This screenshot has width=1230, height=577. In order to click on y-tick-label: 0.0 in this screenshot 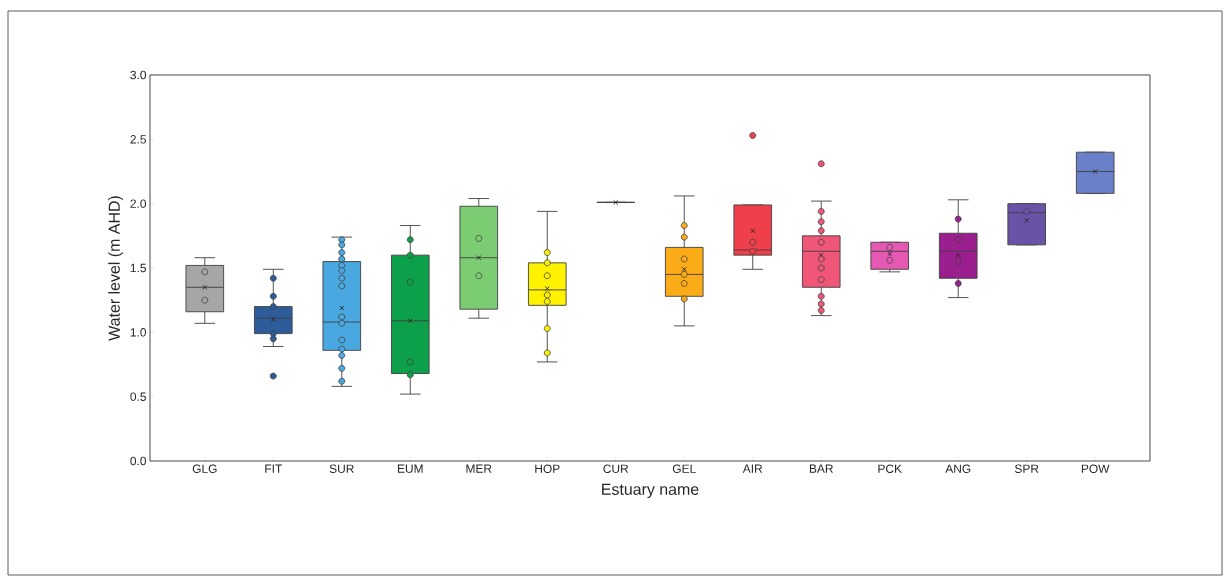, I will do `click(138, 461)`.